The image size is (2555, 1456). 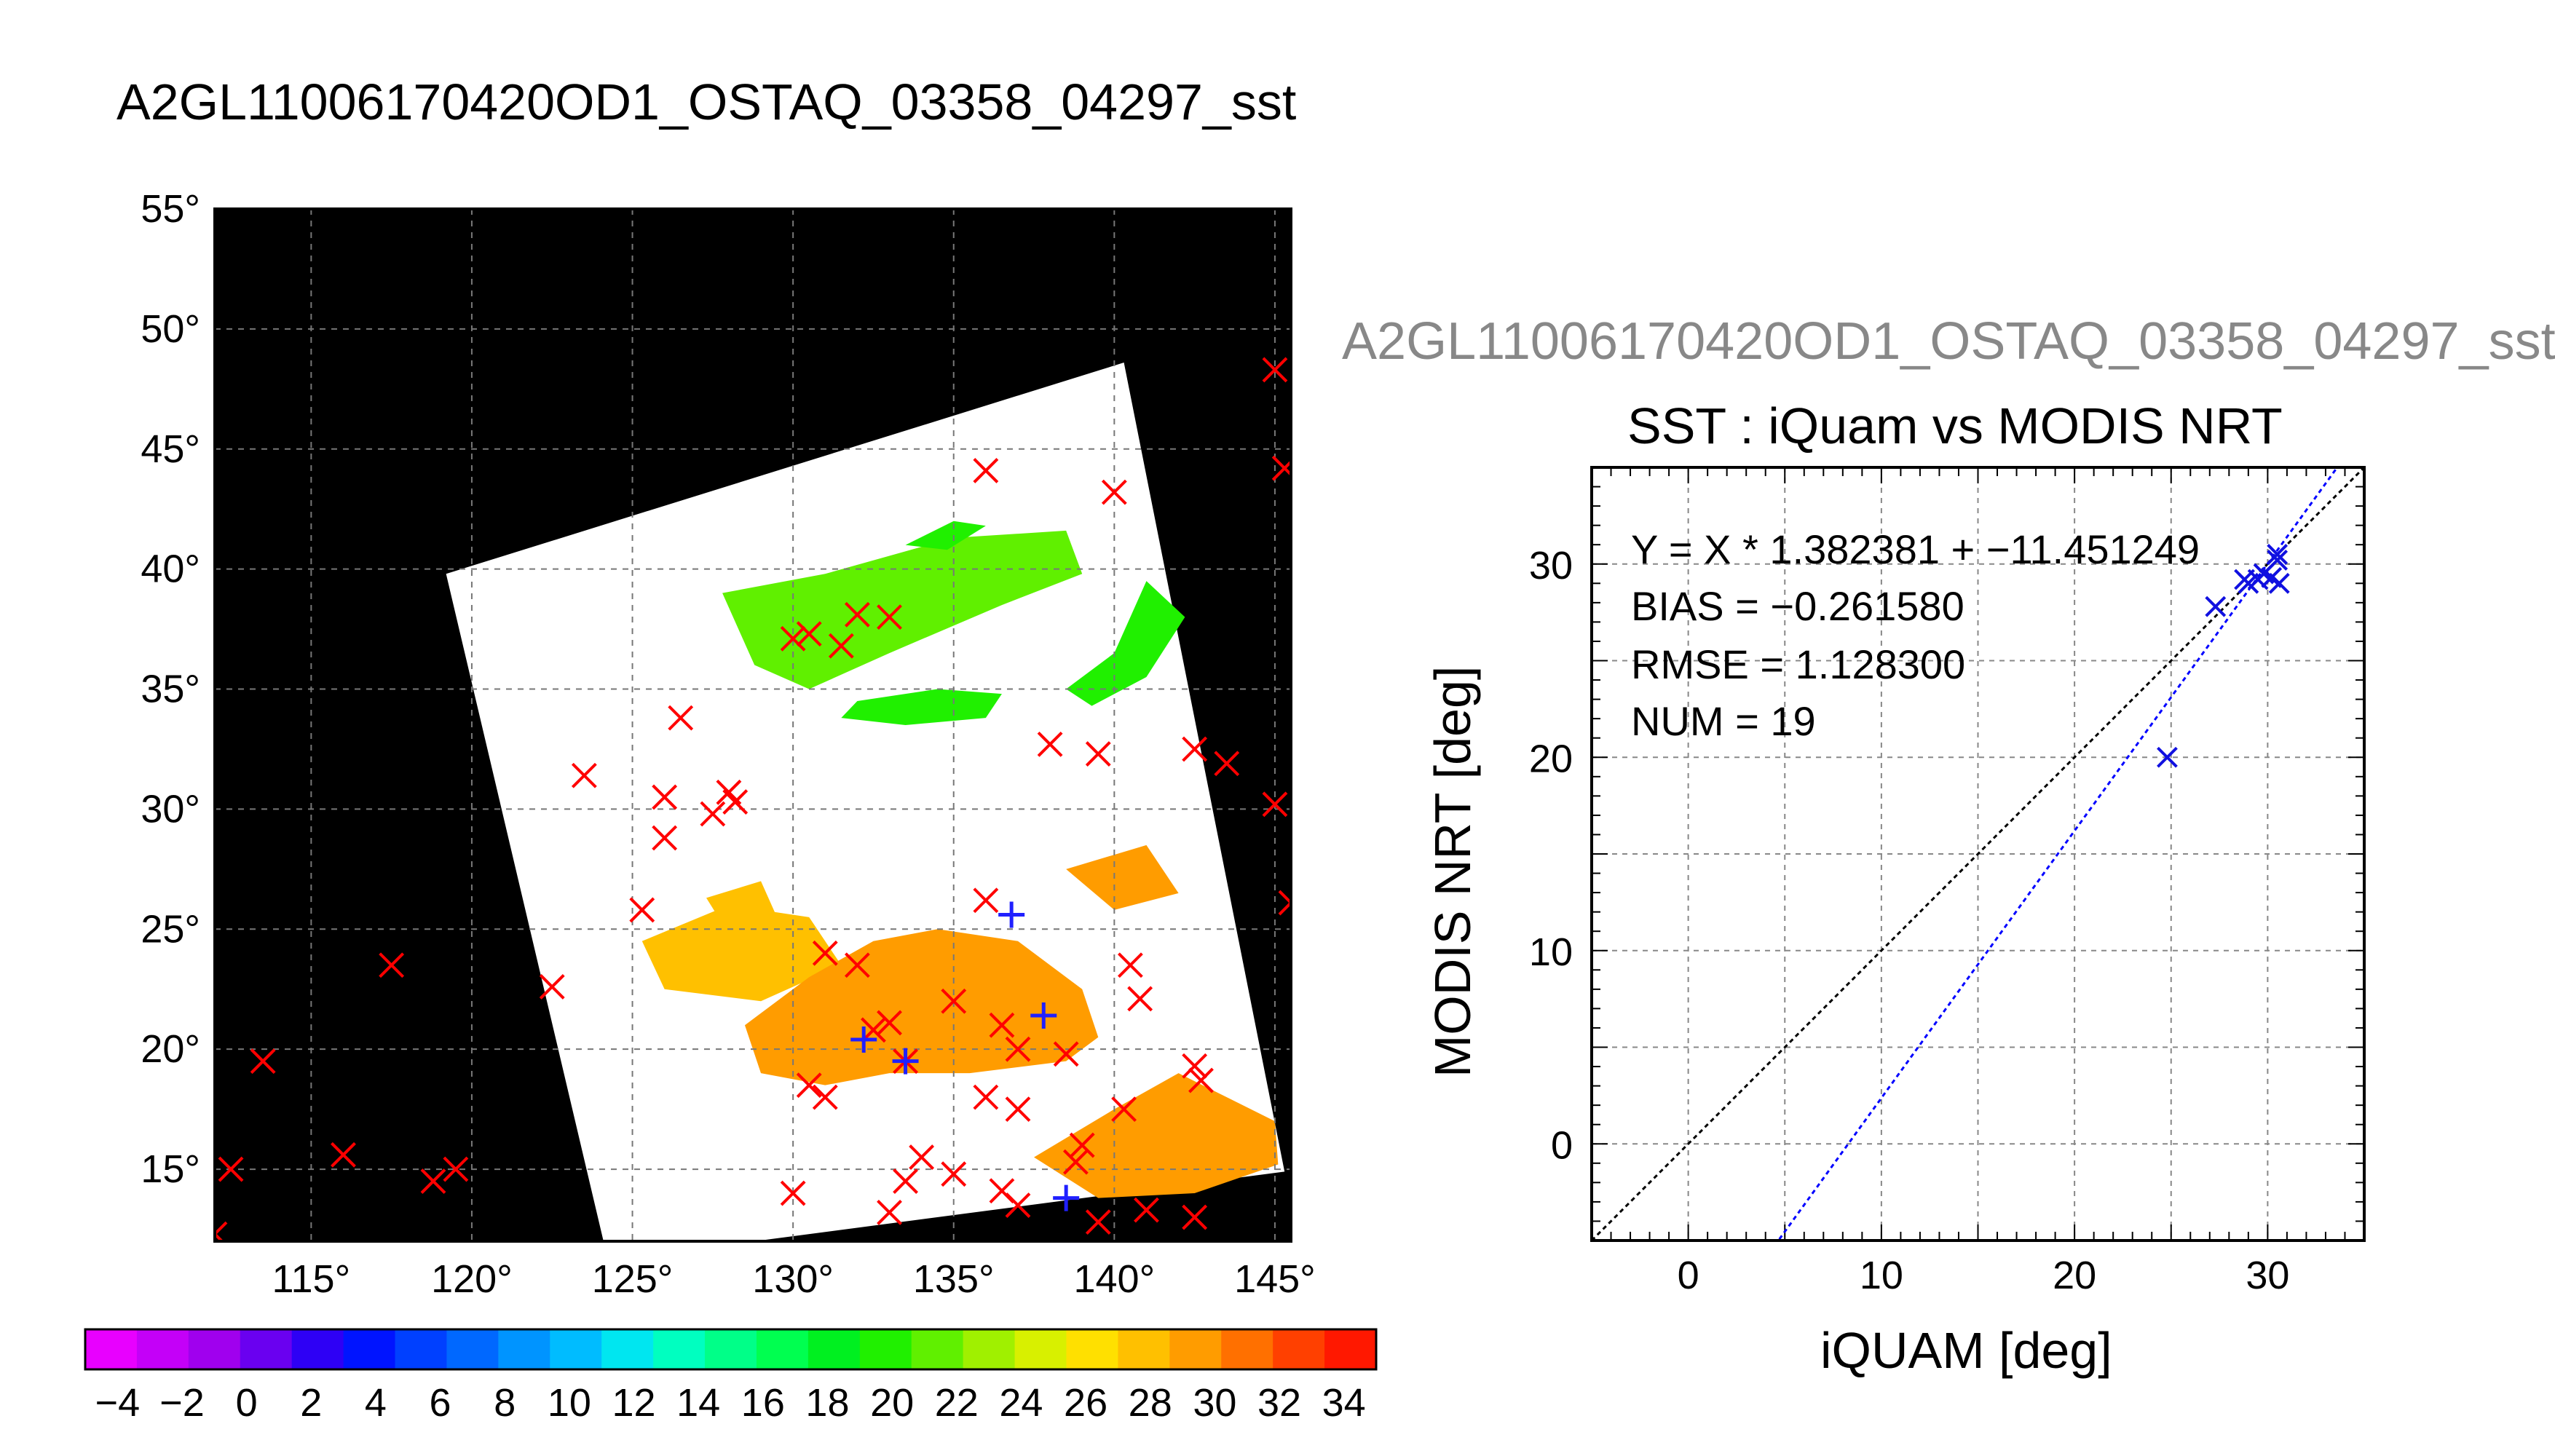 What do you see at coordinates (1214, 1403) in the screenshot?
I see `colorbar-tick-label: 30` at bounding box center [1214, 1403].